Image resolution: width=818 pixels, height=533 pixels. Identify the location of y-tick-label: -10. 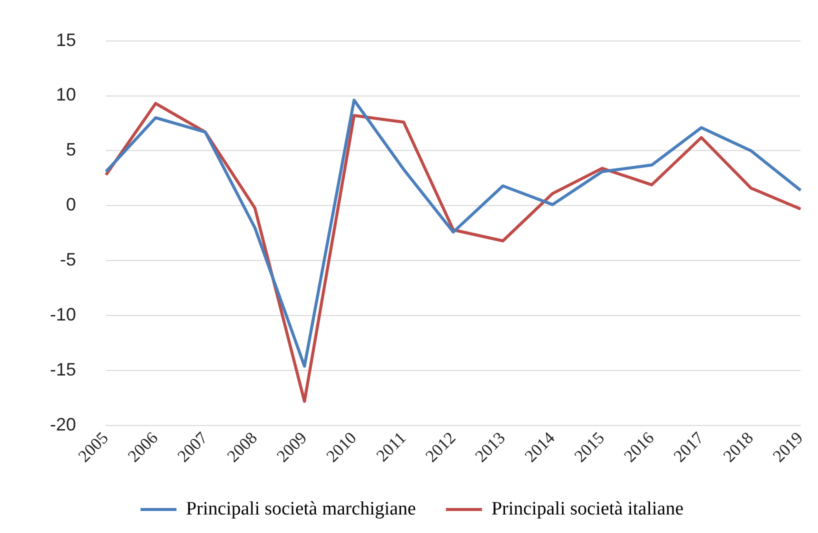
(63, 314).